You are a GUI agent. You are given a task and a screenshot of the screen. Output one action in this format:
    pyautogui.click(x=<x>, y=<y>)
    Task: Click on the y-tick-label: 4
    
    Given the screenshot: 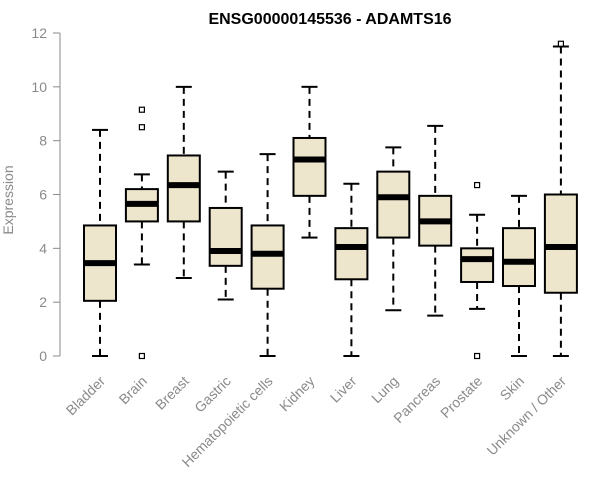 What is the action you would take?
    pyautogui.click(x=43, y=248)
    